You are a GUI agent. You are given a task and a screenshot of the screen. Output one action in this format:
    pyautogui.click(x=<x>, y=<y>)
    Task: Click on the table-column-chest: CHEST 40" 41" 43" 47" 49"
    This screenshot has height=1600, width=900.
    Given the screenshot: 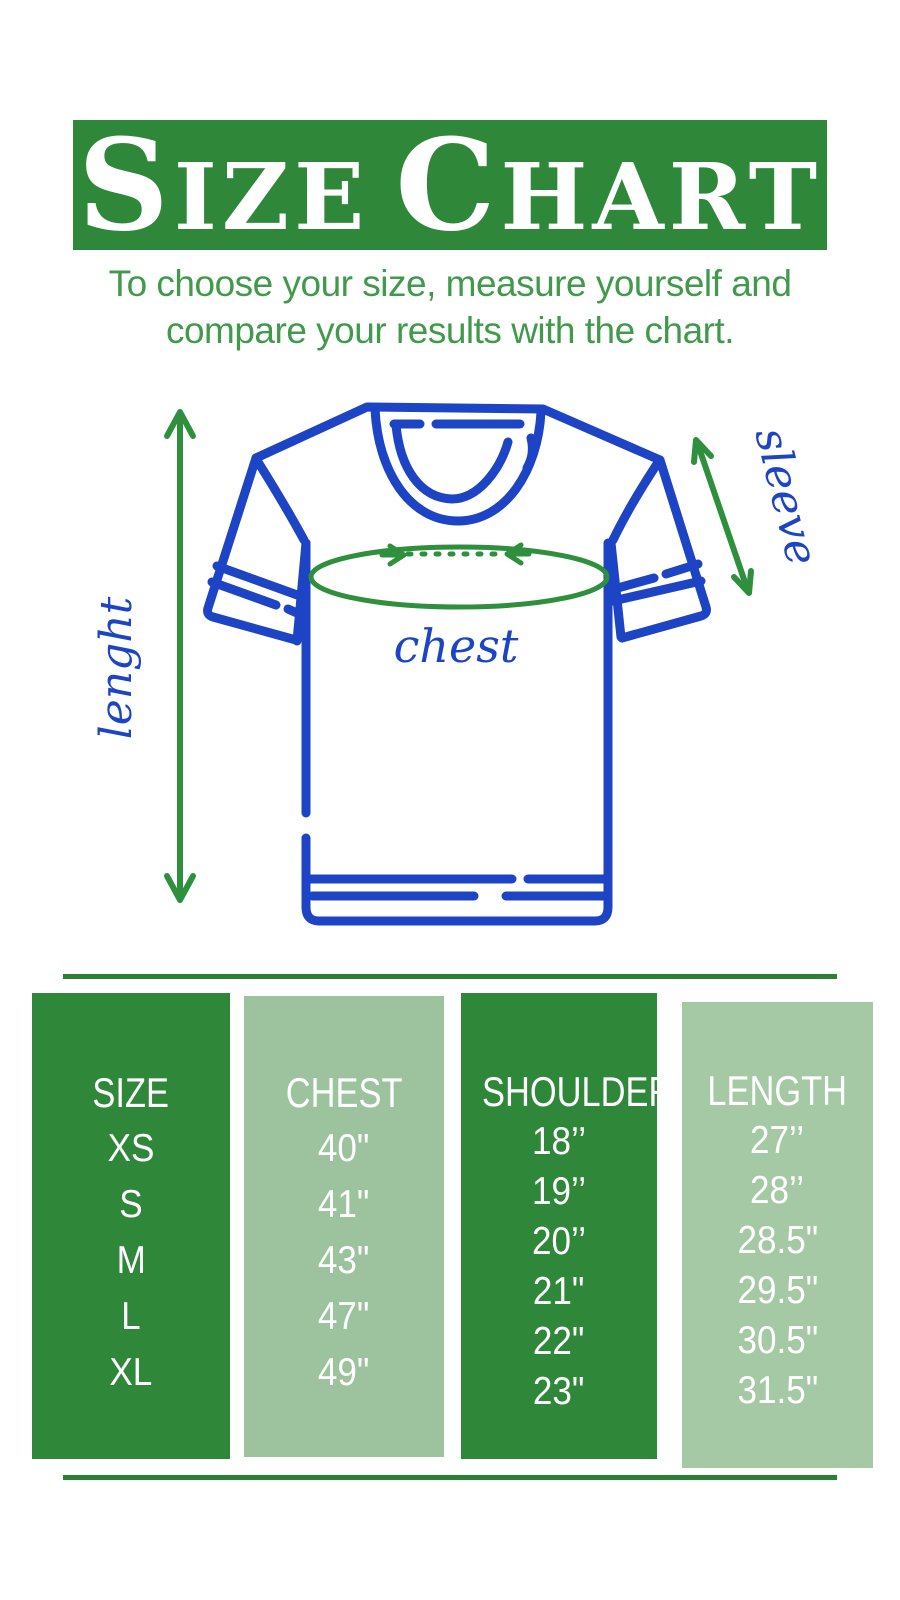 What is the action you would take?
    pyautogui.click(x=344, y=1226)
    